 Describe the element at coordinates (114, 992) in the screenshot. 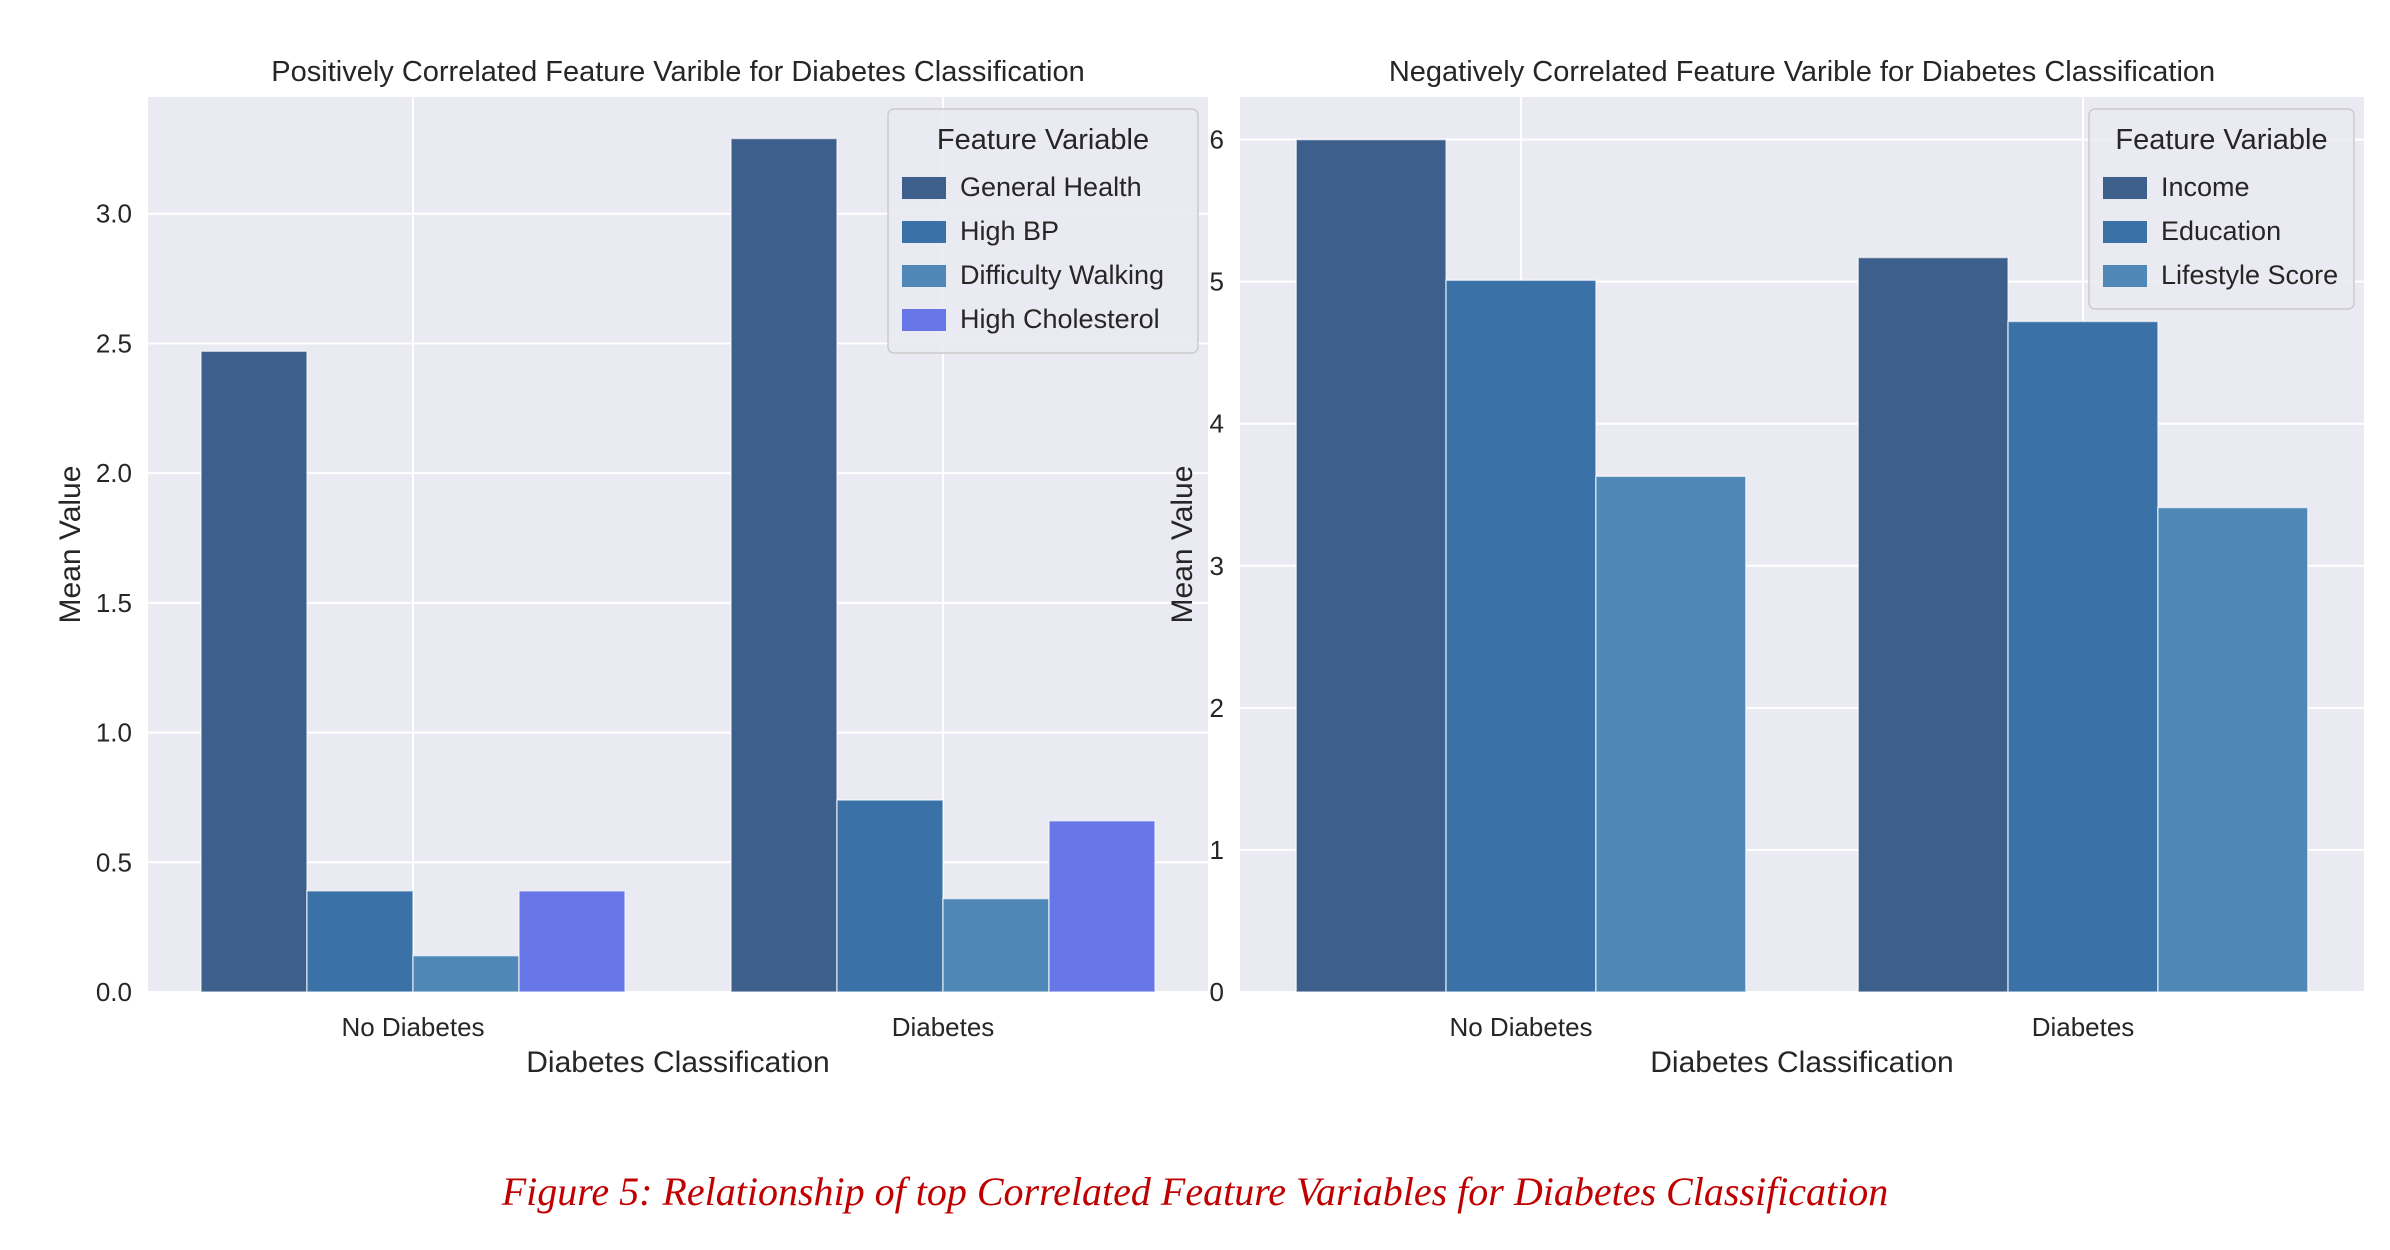

I see `y-tick-label: 0.0` at that location.